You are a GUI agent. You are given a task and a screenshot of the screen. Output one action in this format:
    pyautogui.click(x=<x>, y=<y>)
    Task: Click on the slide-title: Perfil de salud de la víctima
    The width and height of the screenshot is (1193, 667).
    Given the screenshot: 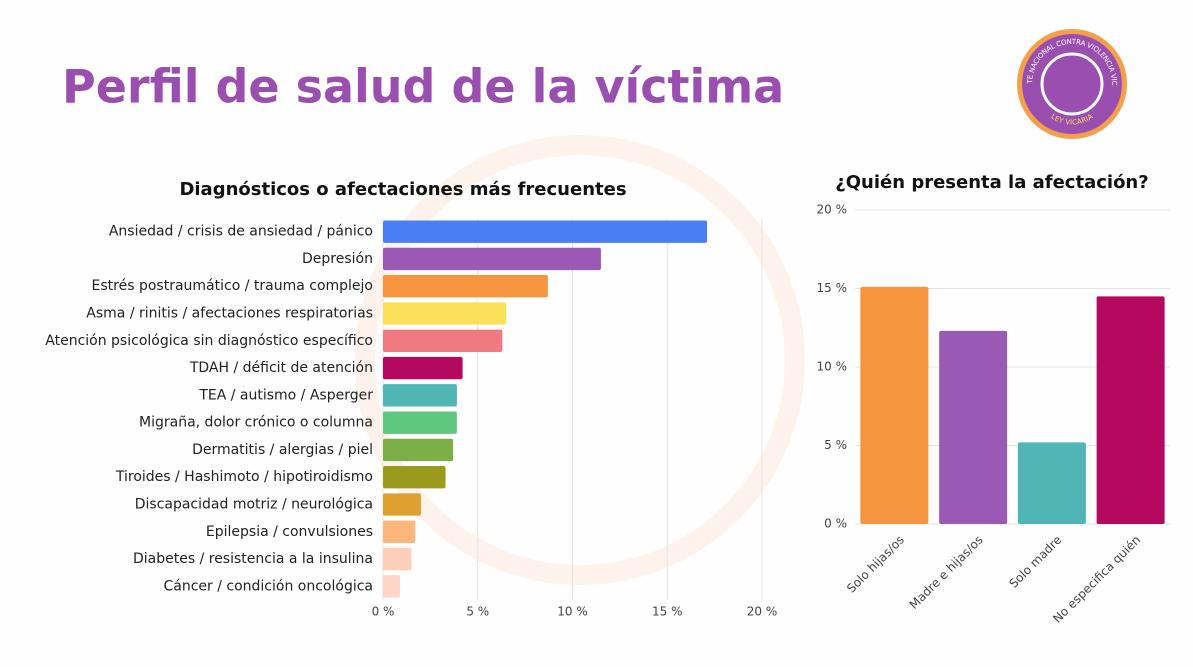 What is the action you would take?
    pyautogui.click(x=423, y=87)
    